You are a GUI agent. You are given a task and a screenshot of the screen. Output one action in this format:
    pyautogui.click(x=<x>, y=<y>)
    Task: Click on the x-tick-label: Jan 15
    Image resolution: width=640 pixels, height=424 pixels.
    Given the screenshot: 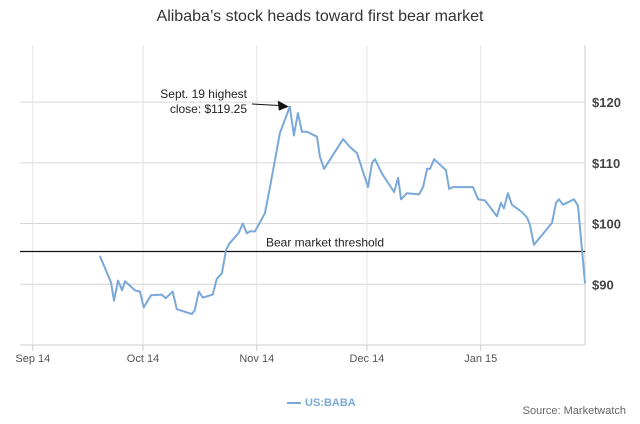 What is the action you would take?
    pyautogui.click(x=480, y=359)
    